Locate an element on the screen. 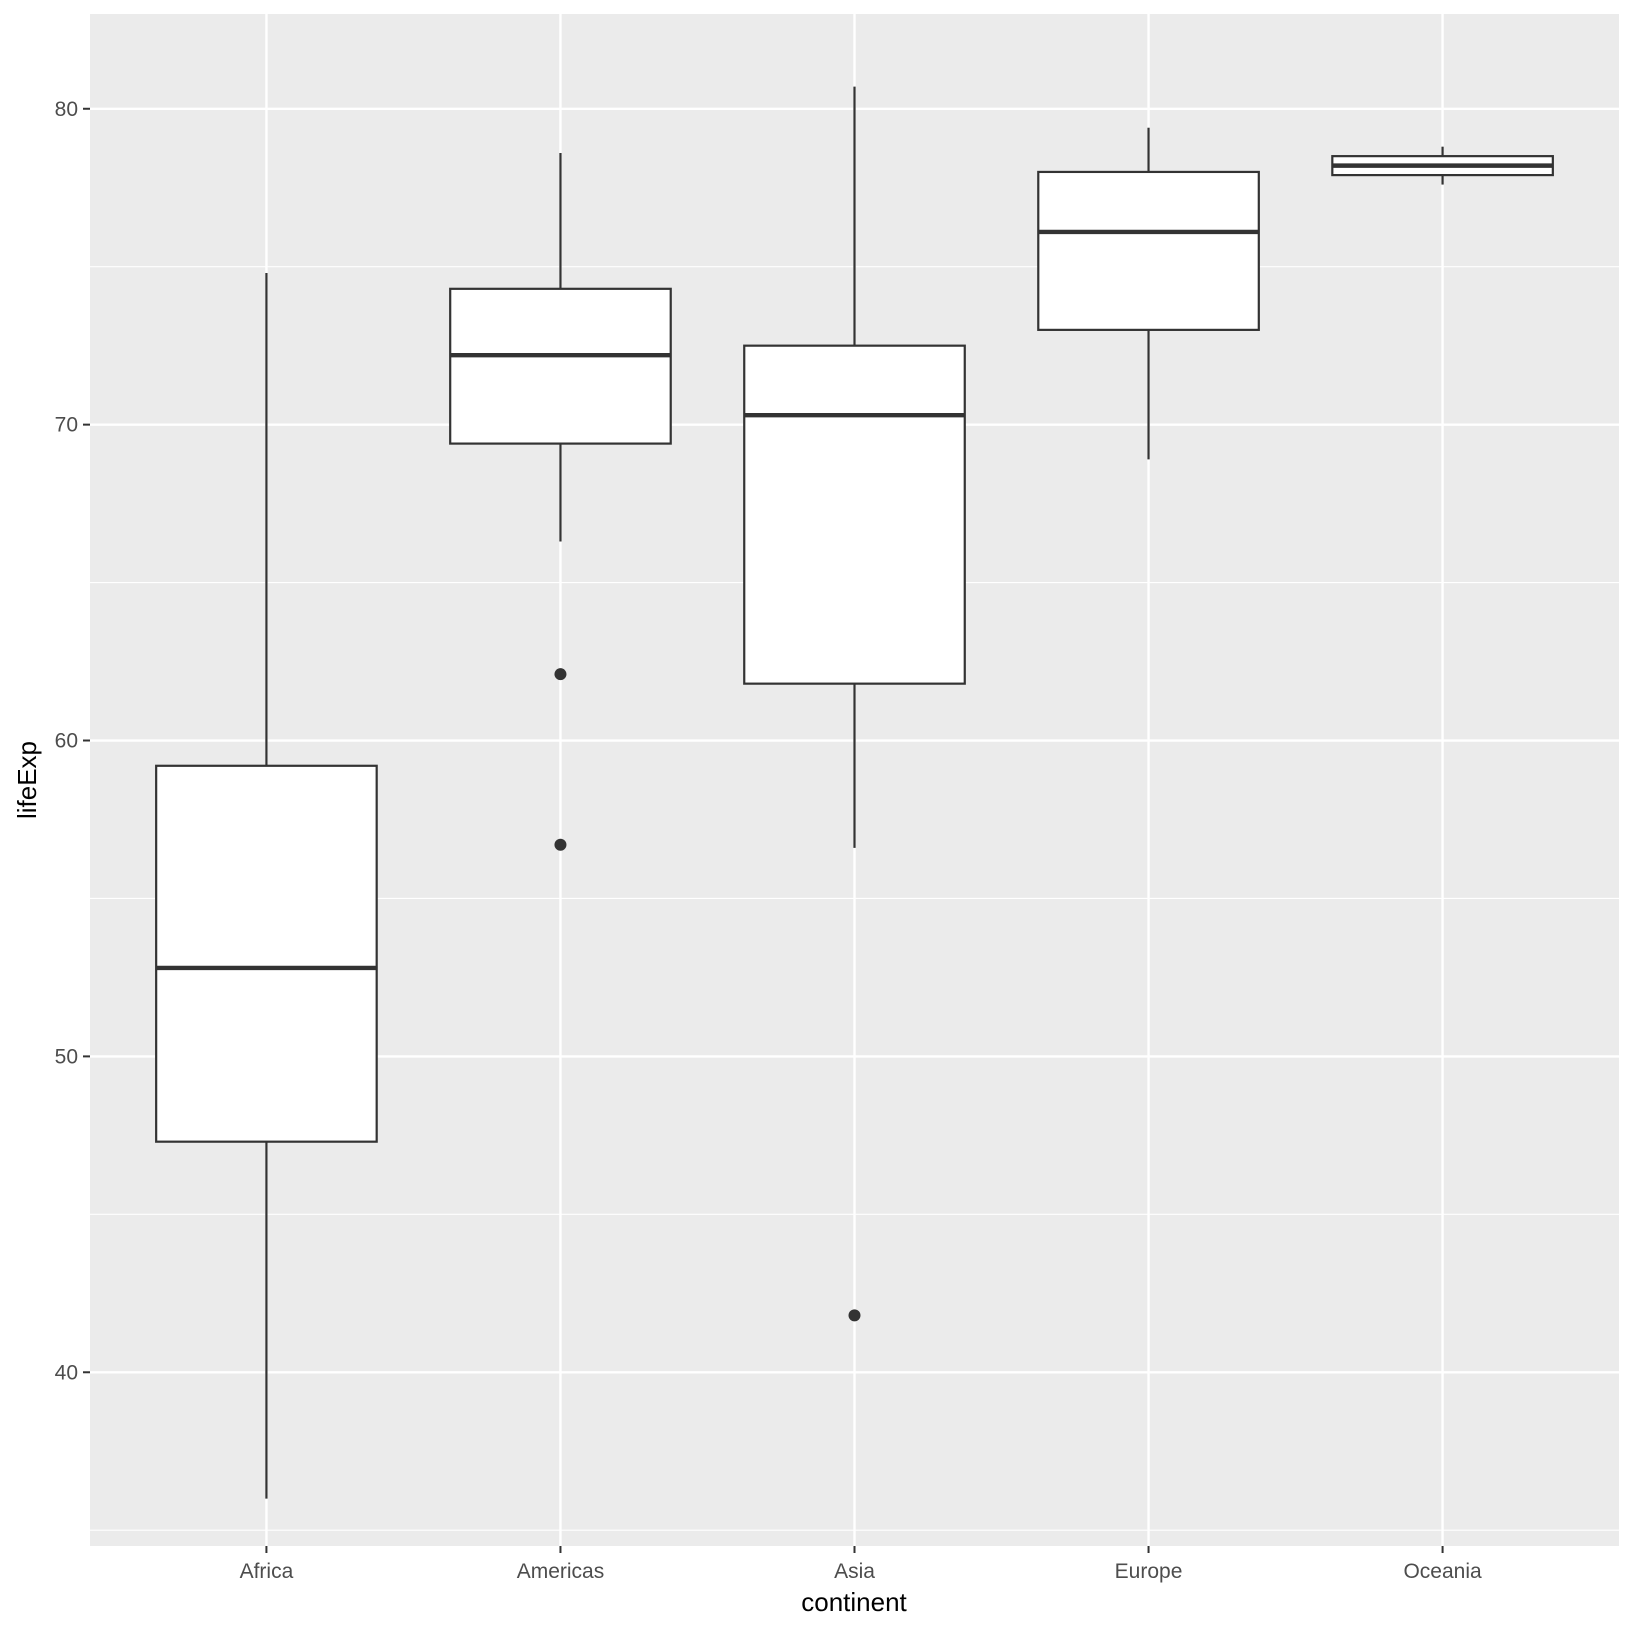 The height and width of the screenshot is (1632, 1632). y-tick-label: 50 is located at coordinates (66, 1056).